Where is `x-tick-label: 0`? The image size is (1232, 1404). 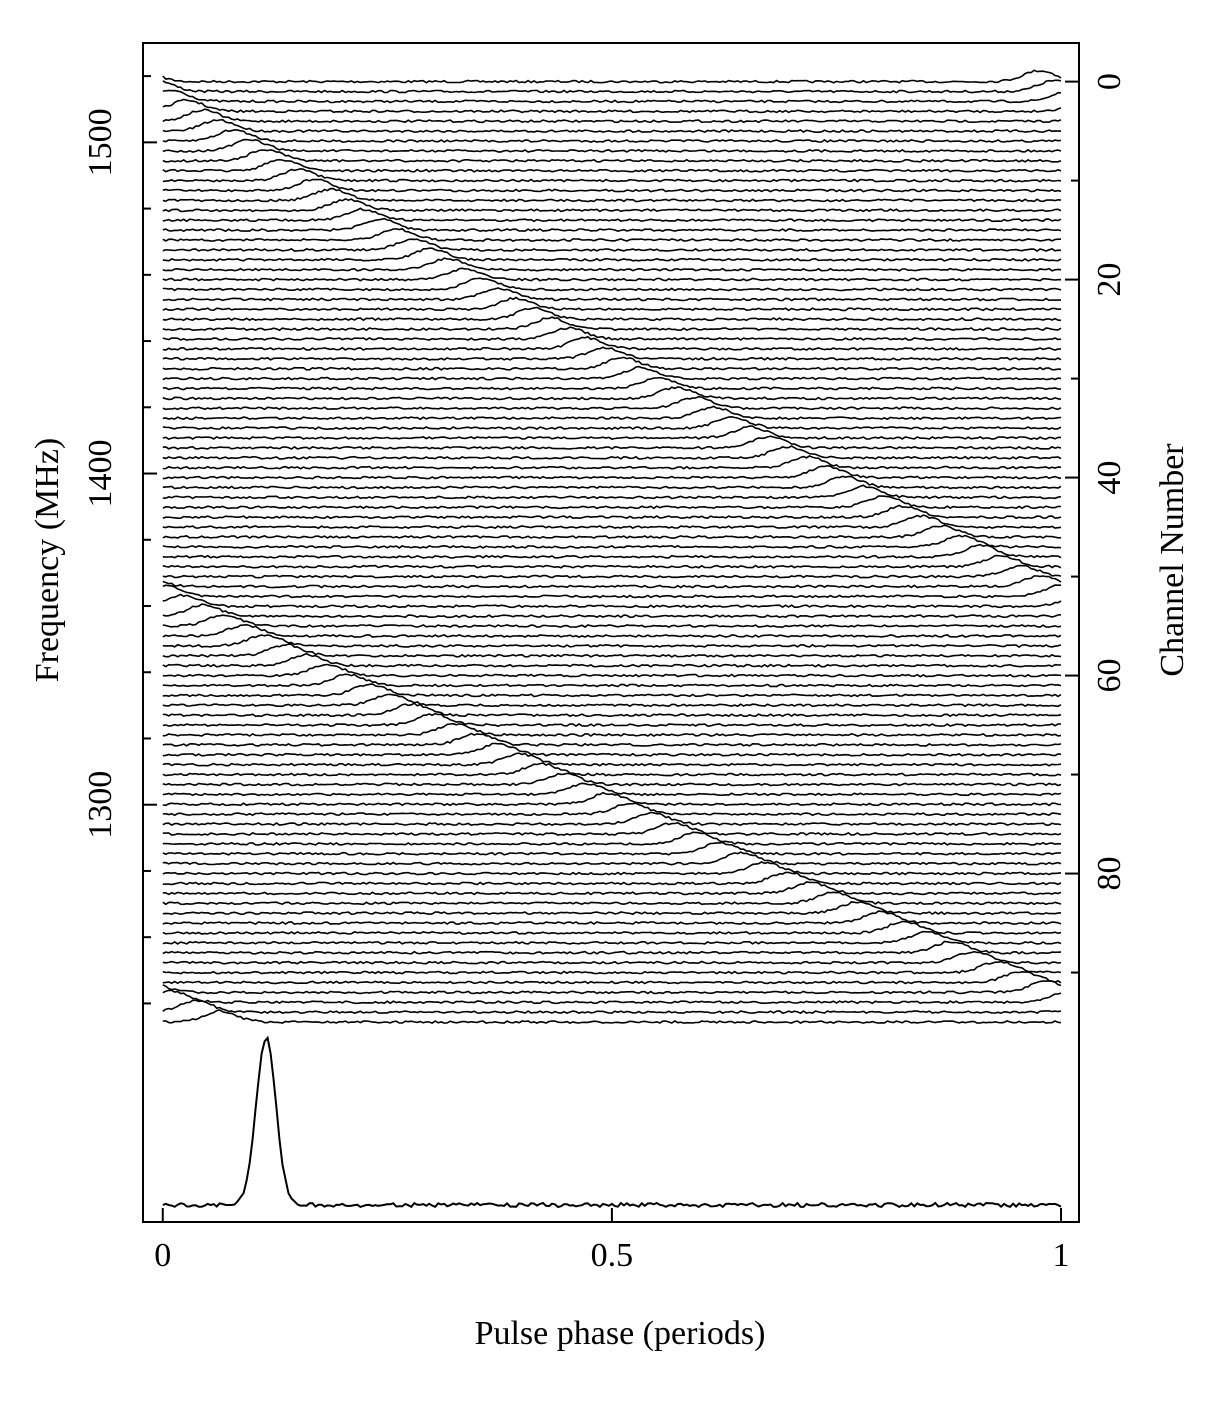
x-tick-label: 0 is located at coordinates (162, 1255).